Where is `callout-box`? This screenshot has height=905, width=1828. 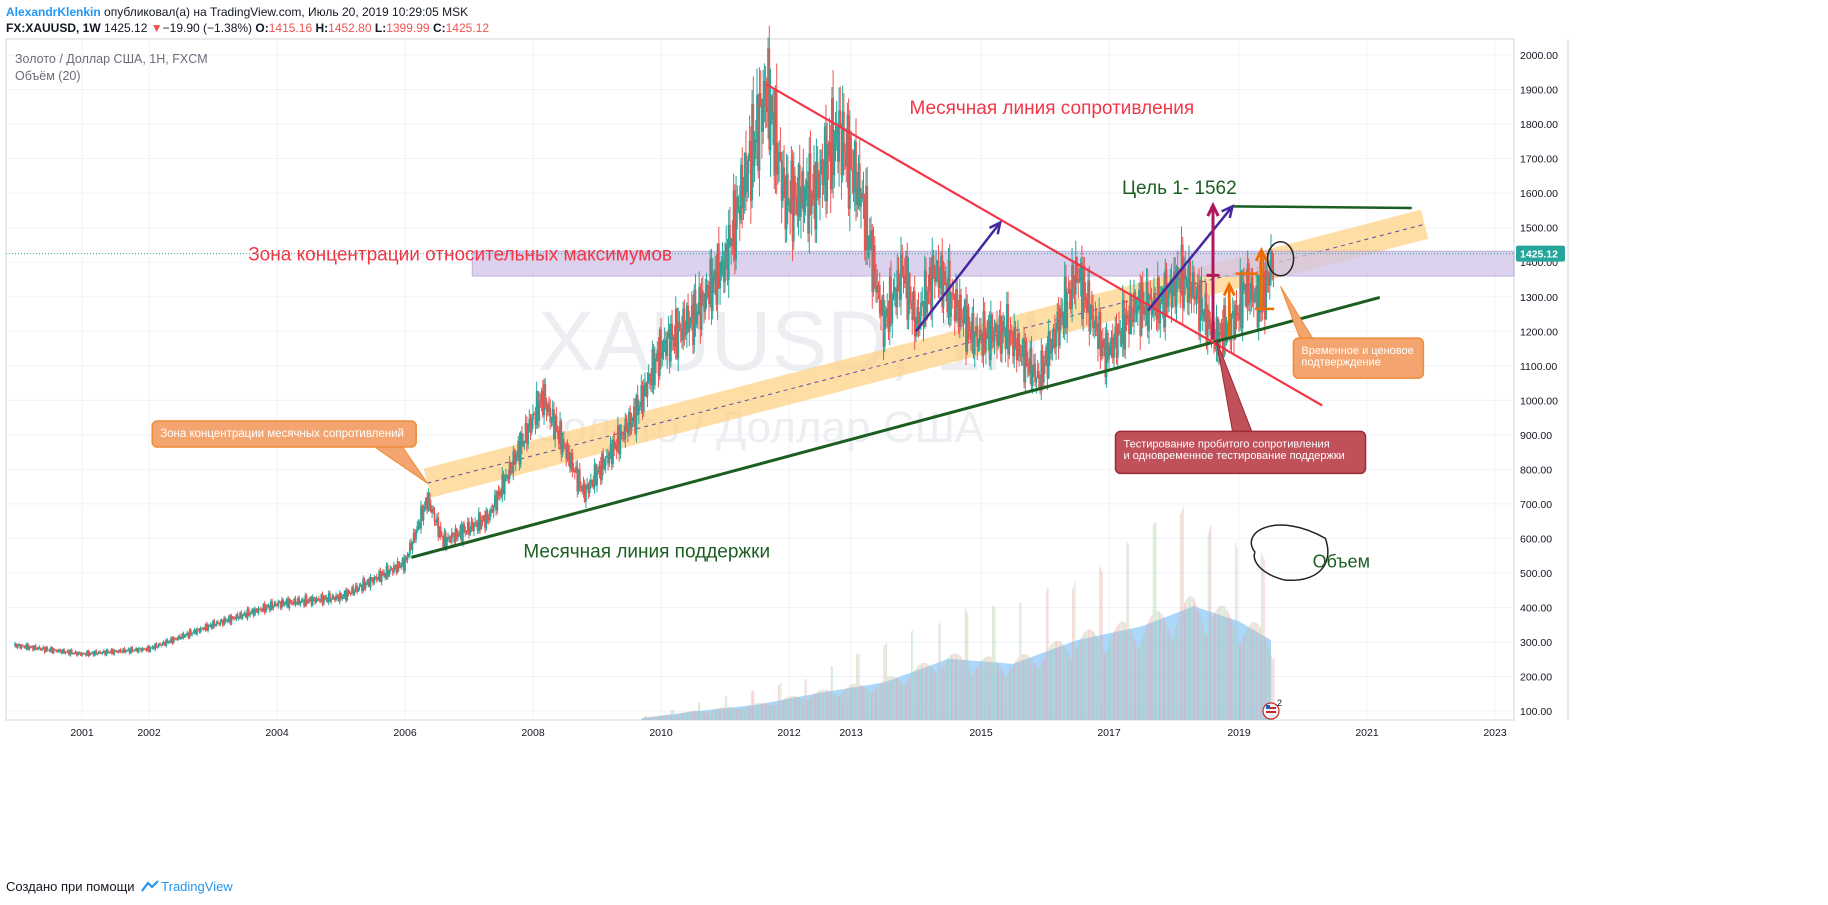
callout-box is located at coordinates (1240, 452).